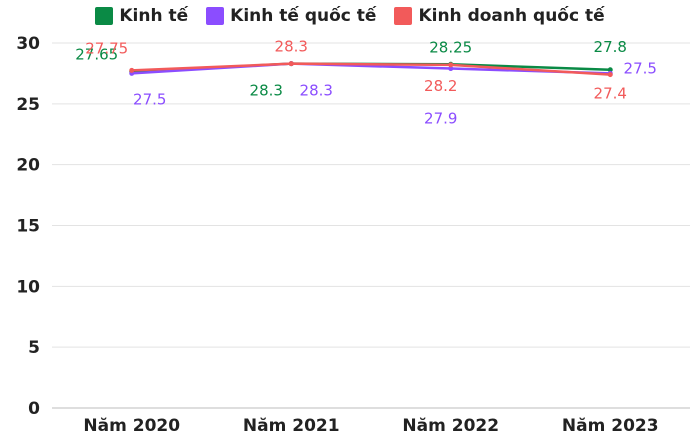 This screenshot has width=700, height=443. I want to click on legend-label-kinh-te-quoc-te: Kinh tế quốc tế, so click(303, 16).